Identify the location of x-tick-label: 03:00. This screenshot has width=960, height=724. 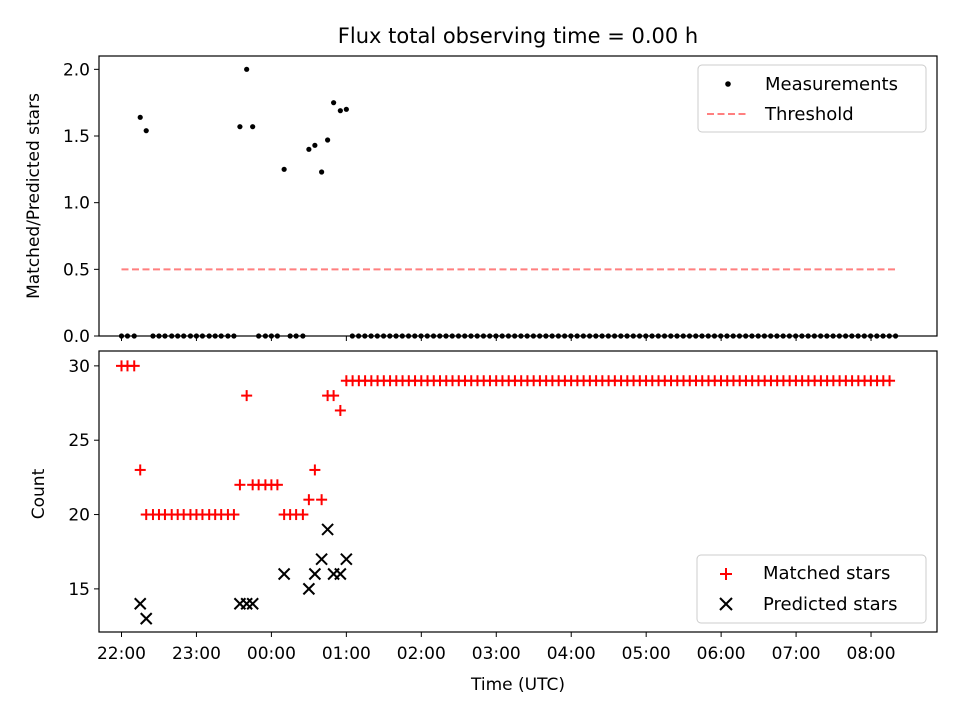
(496, 654).